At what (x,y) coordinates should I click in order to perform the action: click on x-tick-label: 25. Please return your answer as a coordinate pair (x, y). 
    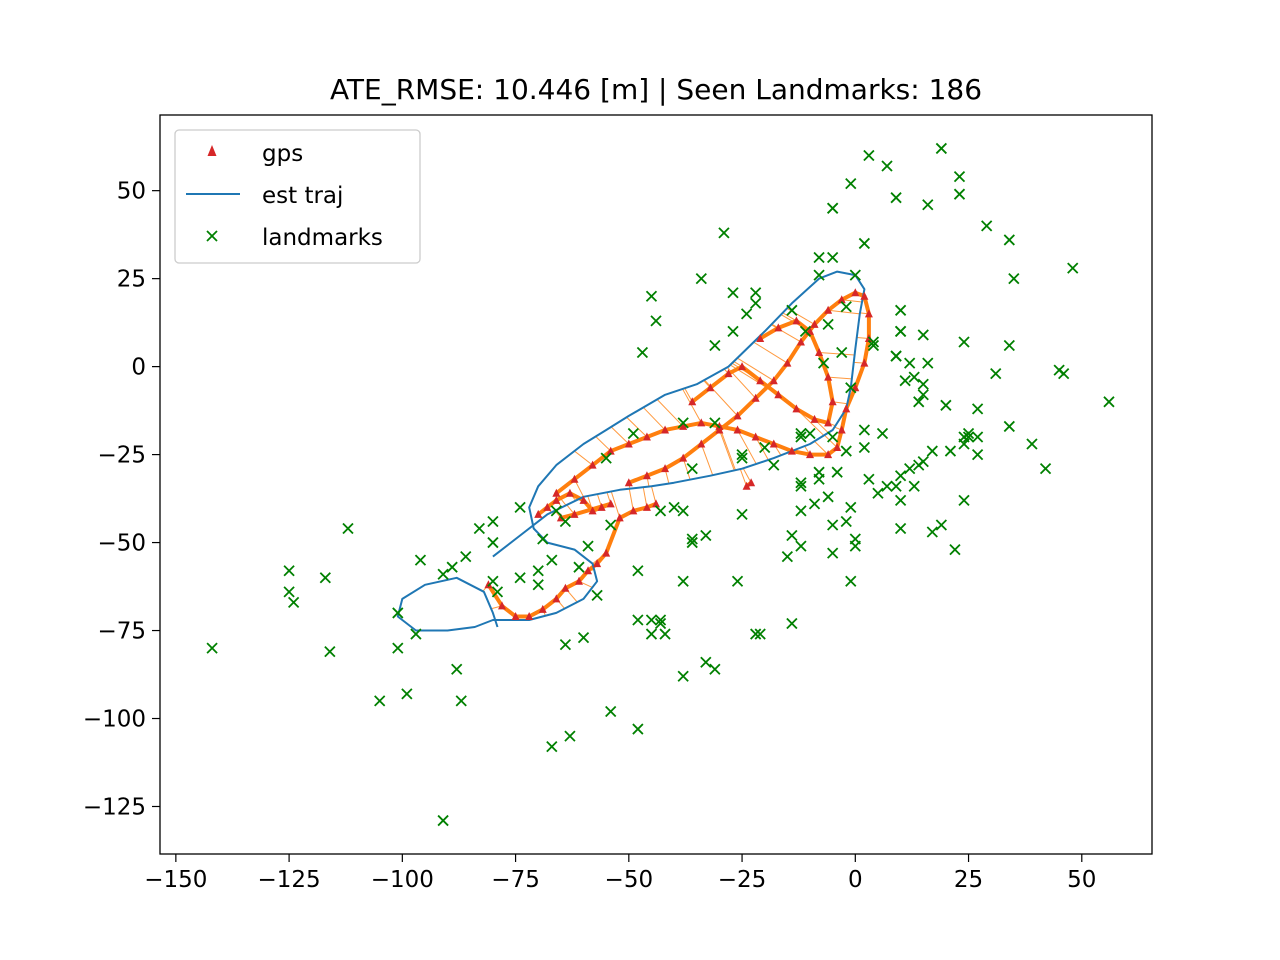
    Looking at the image, I should click on (968, 880).